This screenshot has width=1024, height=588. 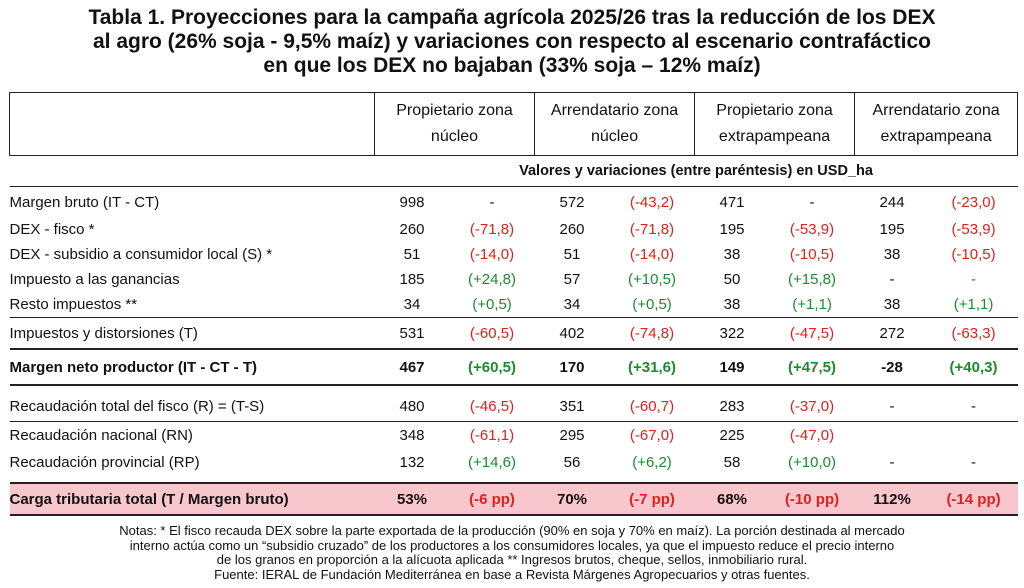 I want to click on table-cell: 402, so click(x=572, y=333).